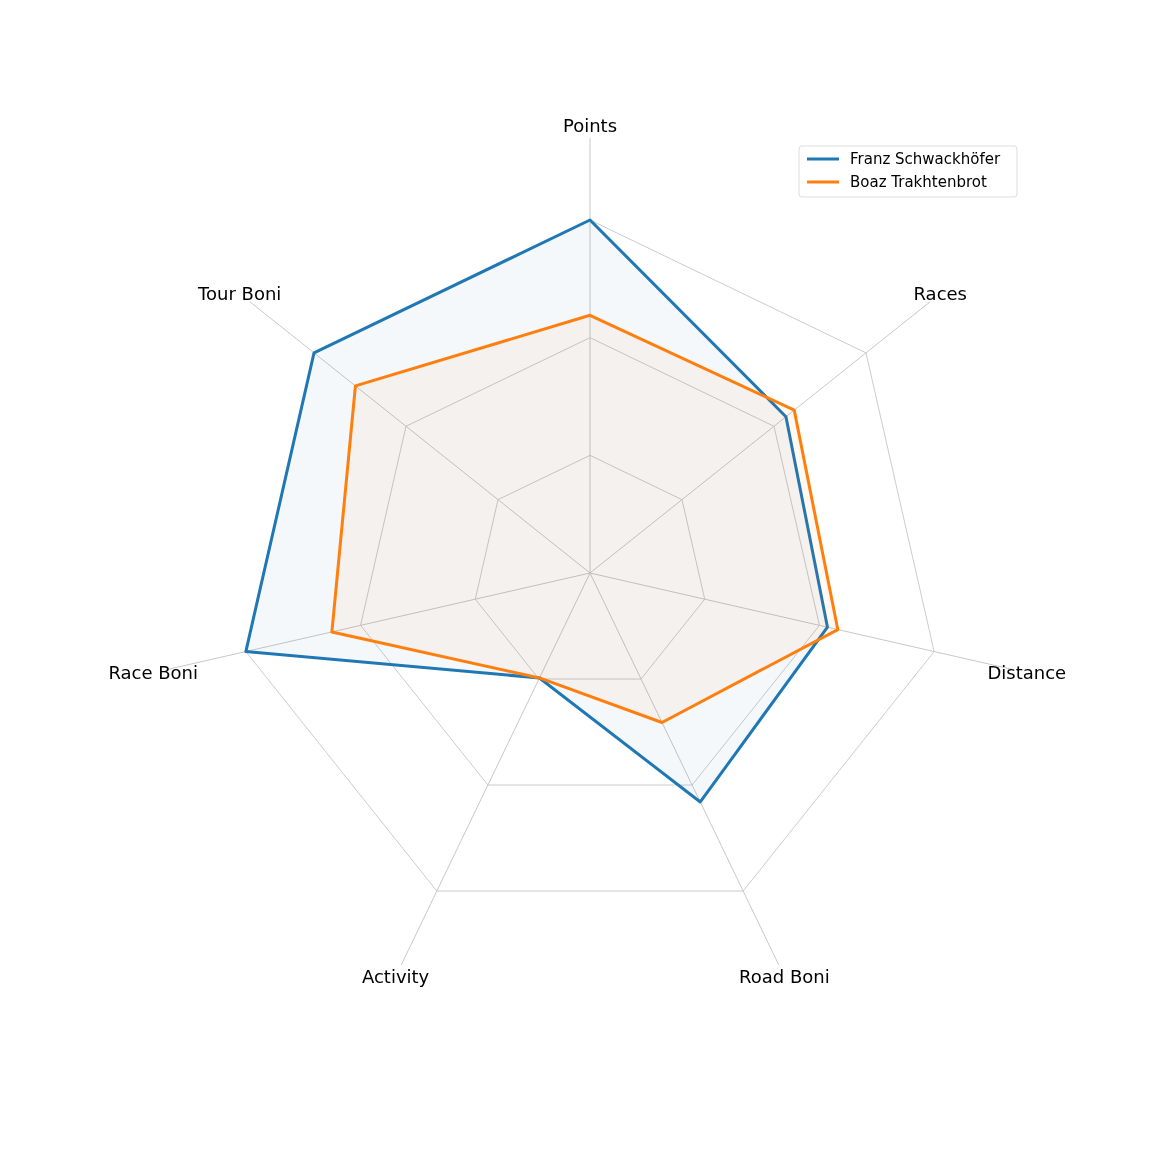  I want to click on spoke-label: Tour Boni, so click(239, 294).